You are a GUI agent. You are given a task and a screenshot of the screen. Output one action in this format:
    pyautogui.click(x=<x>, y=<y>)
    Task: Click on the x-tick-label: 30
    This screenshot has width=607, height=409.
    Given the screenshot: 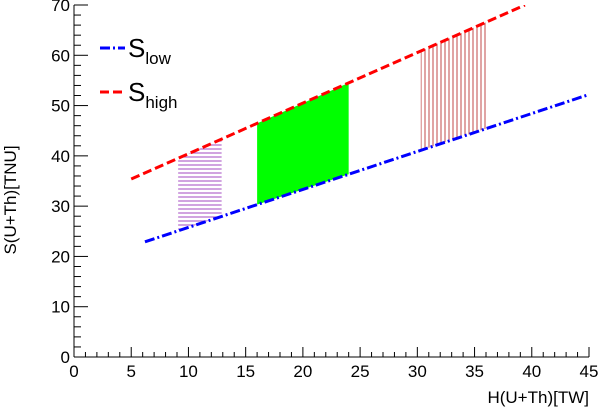 What is the action you would take?
    pyautogui.click(x=417, y=371)
    